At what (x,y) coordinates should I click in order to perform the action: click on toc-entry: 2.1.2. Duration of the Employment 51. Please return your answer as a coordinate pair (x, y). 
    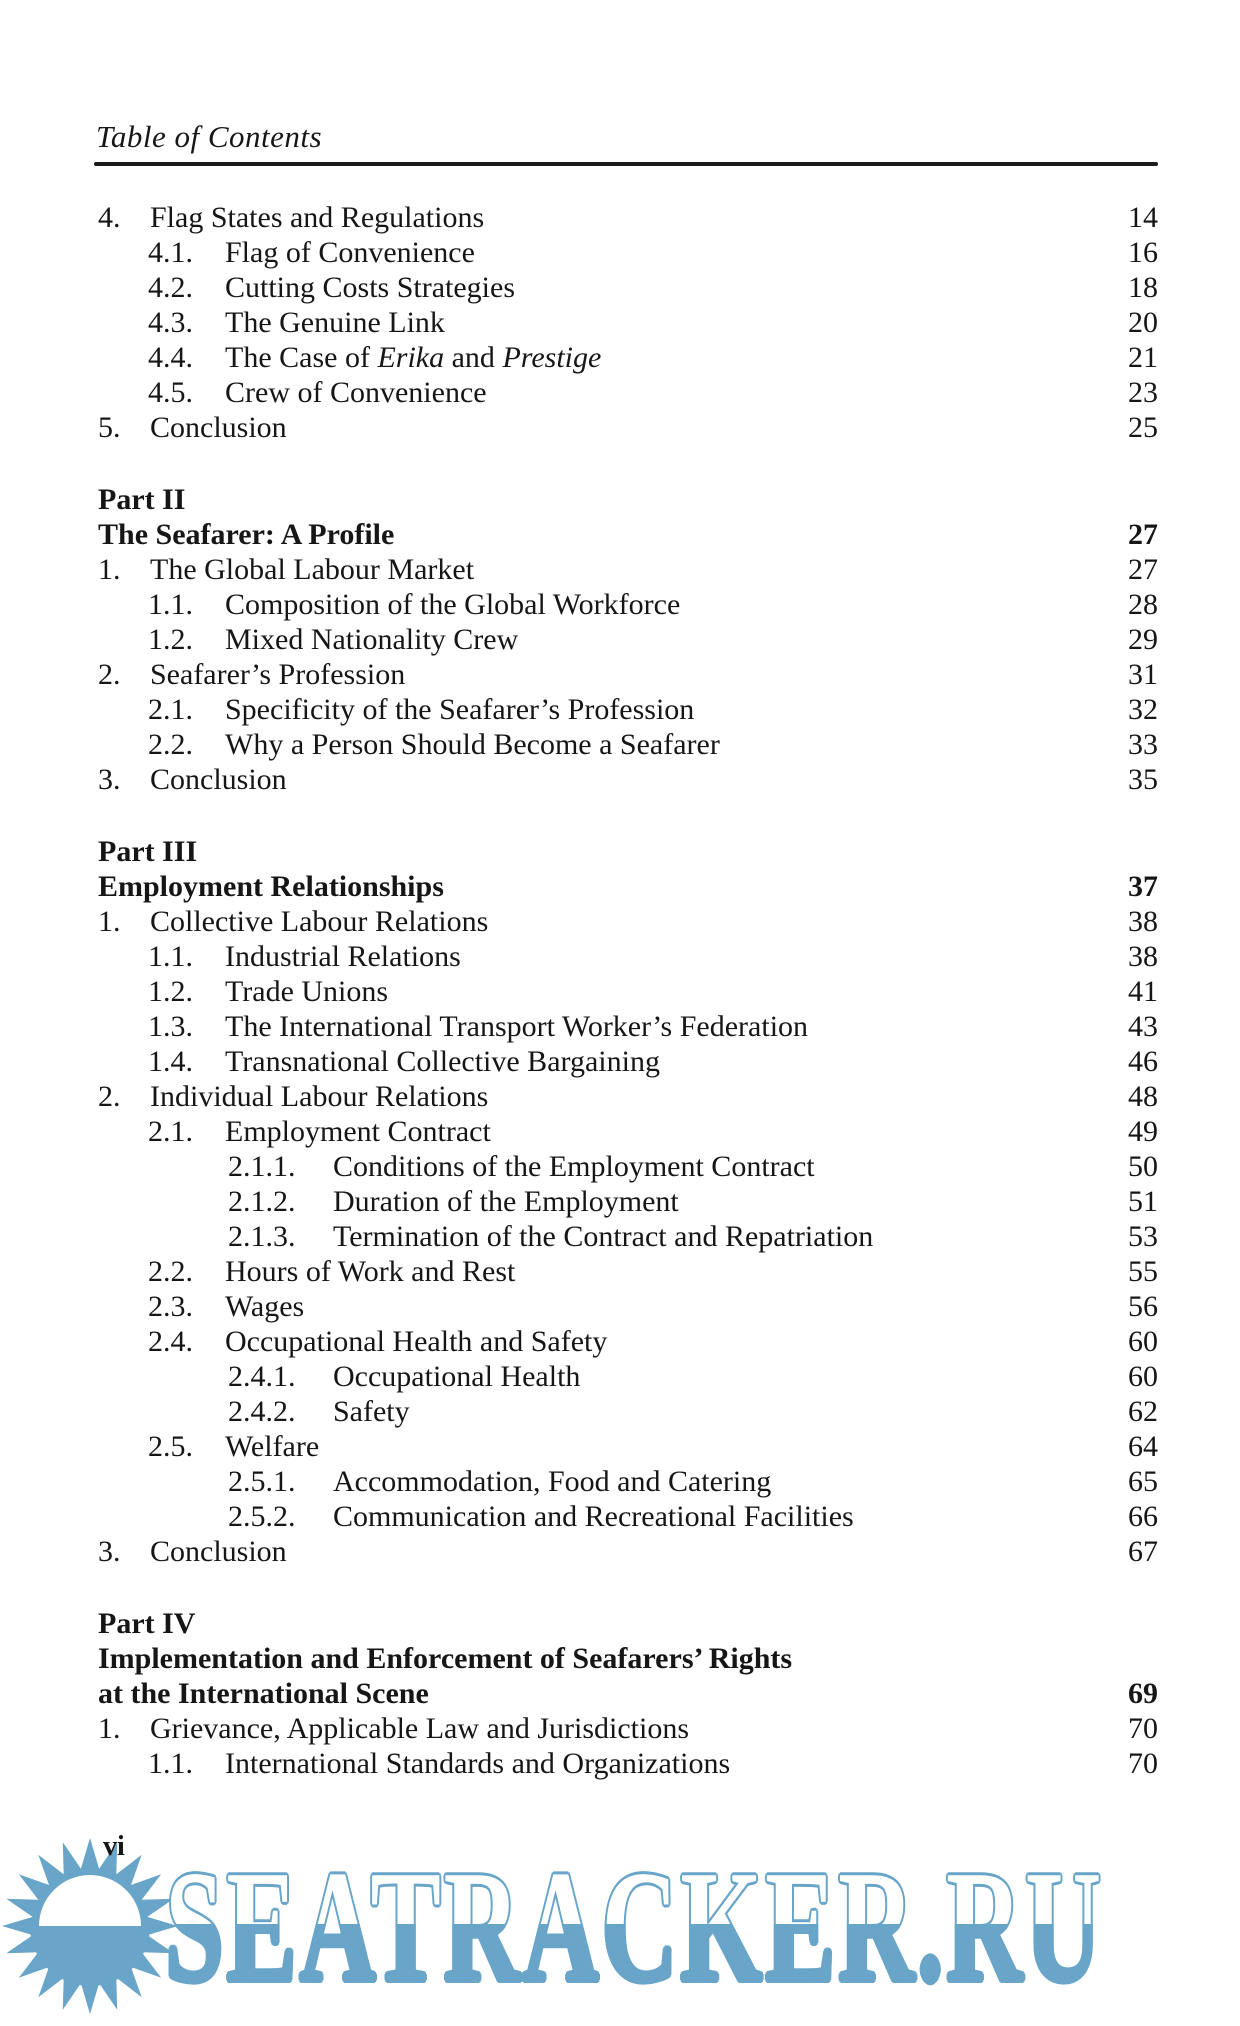
    Looking at the image, I should click on (628, 1201).